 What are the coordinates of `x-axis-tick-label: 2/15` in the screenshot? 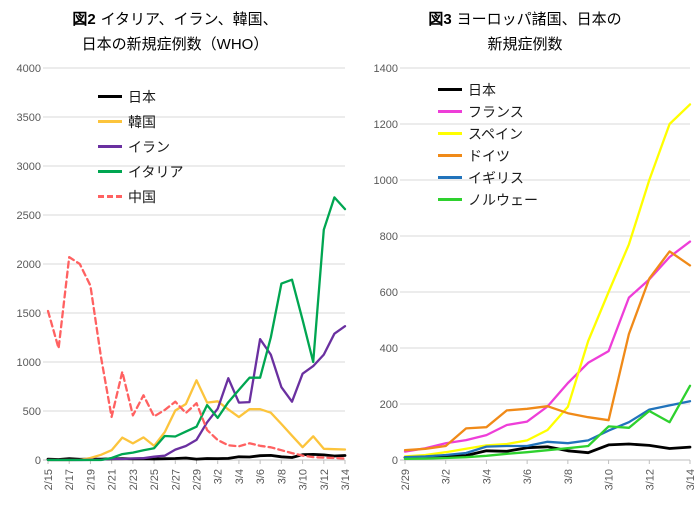 It's located at (49, 479).